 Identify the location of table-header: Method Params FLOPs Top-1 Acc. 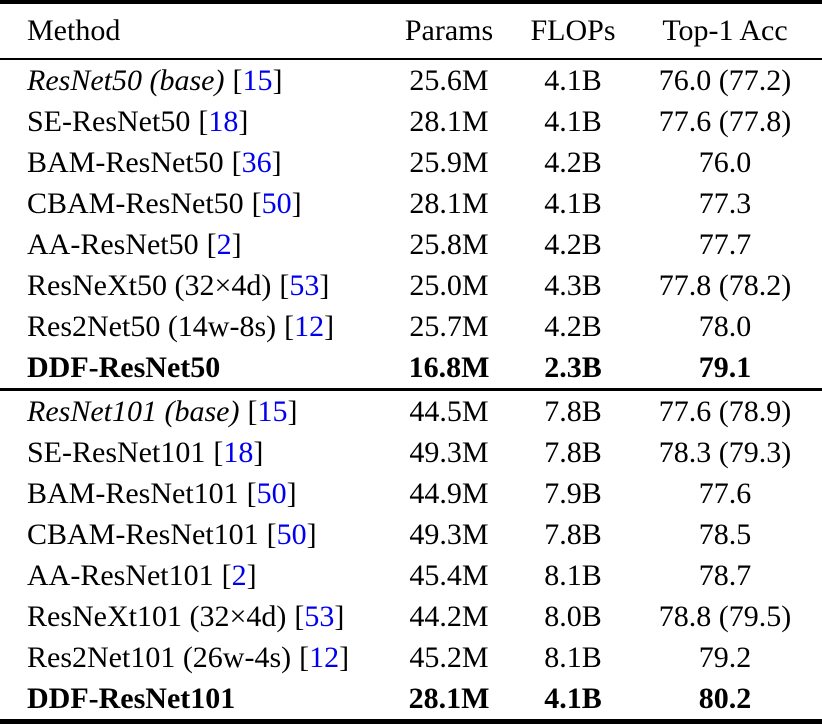
(411, 31).